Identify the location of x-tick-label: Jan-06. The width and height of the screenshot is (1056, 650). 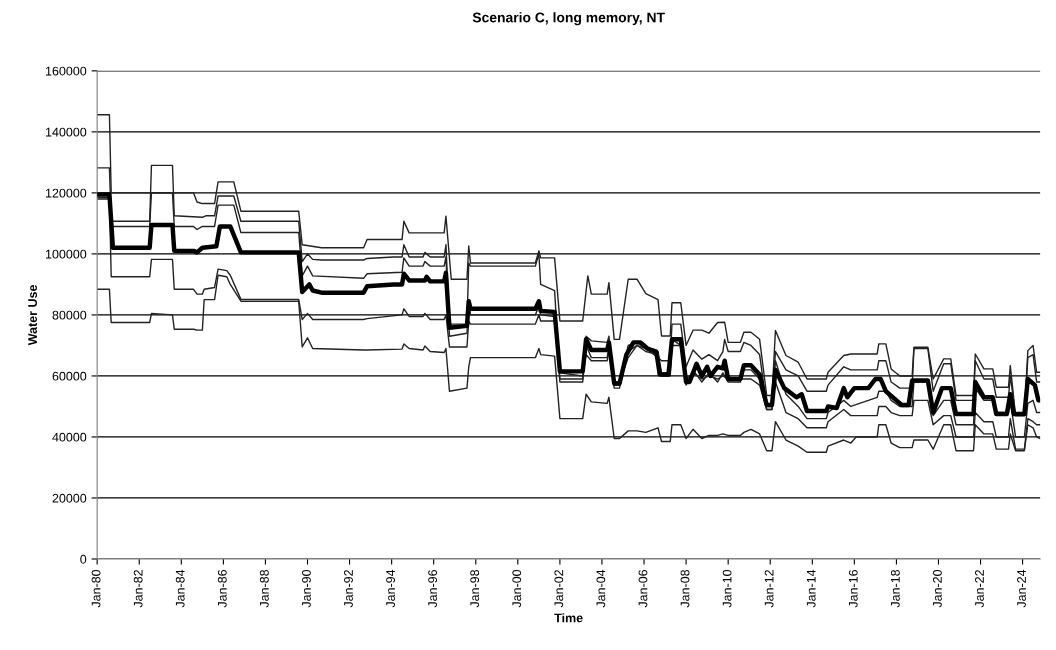
(643, 588).